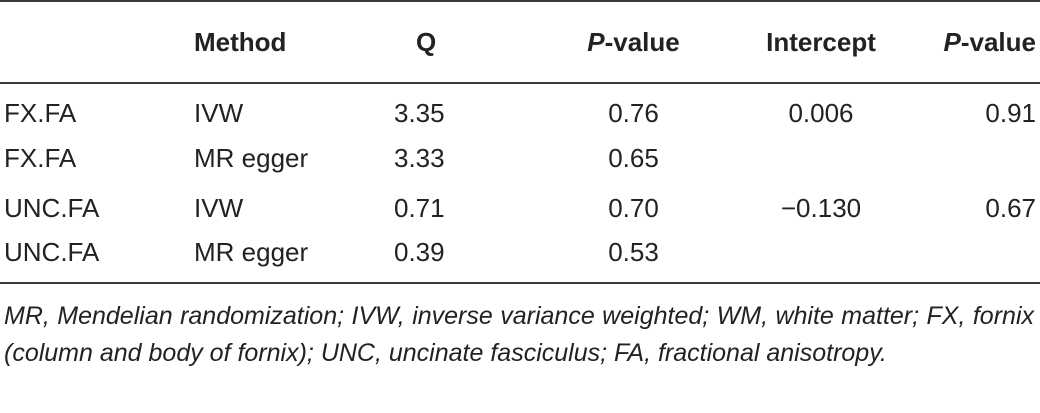 The image size is (1040, 413). I want to click on table-row: UNC.FA MR egger 0.39 0.53, so click(520, 258).